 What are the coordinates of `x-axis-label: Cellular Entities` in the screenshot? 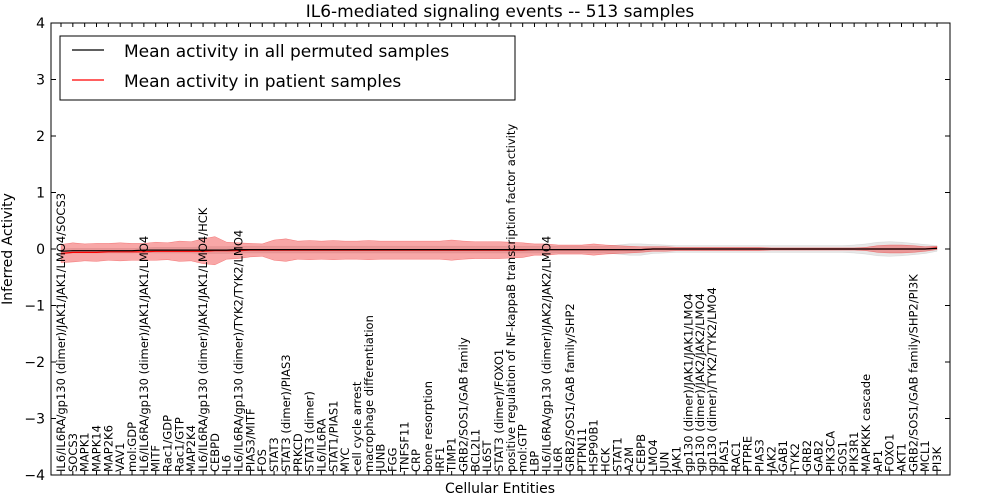 It's located at (500, 489).